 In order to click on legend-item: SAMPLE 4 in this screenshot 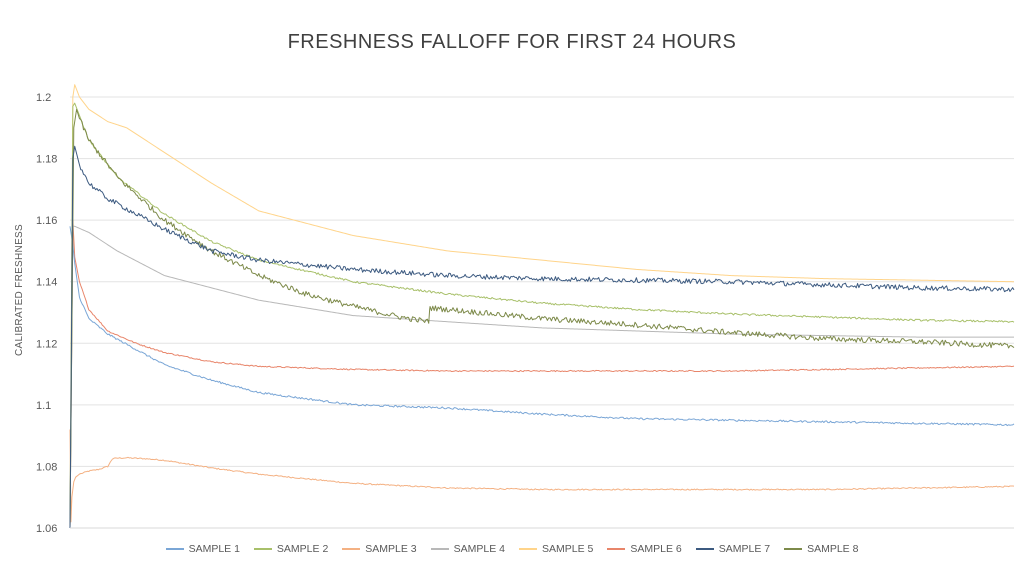, I will do `click(467, 549)`.